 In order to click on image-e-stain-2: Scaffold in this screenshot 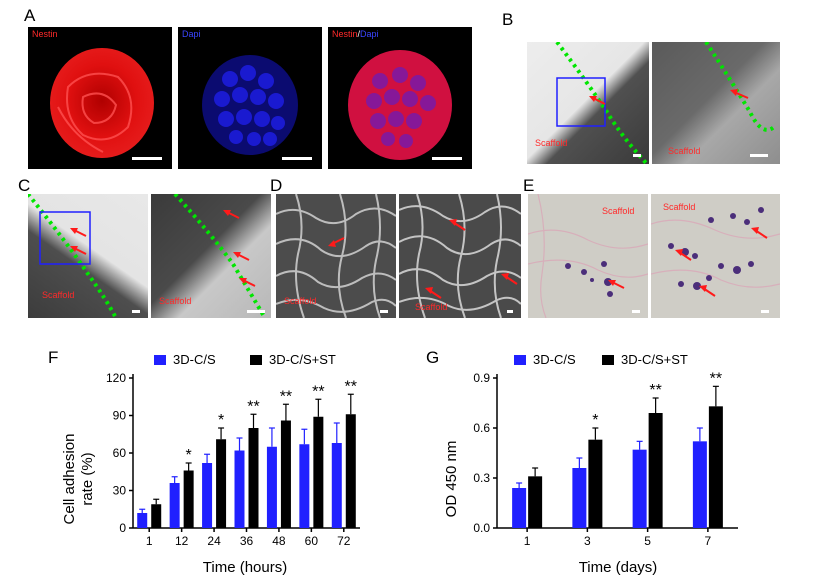, I will do `click(715, 256)`.